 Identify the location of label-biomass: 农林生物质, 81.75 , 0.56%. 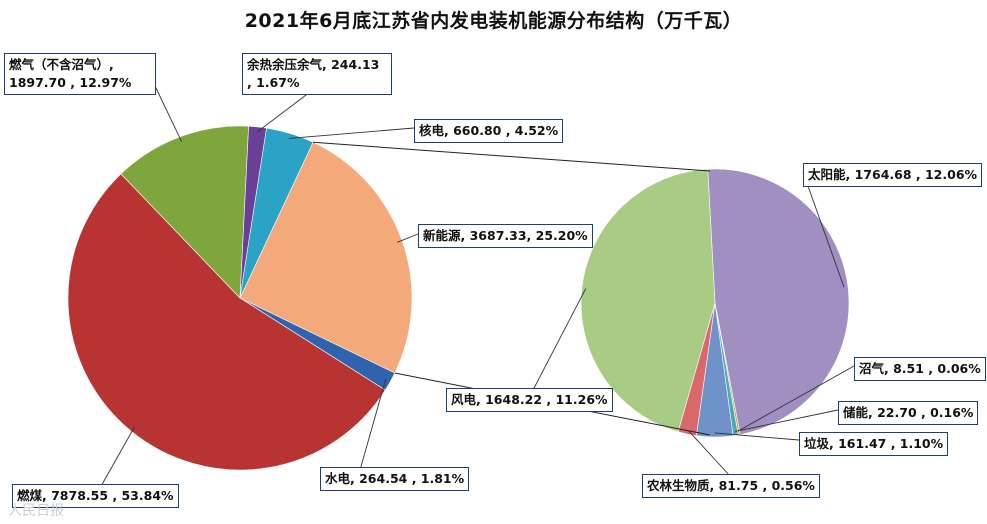
(731, 486).